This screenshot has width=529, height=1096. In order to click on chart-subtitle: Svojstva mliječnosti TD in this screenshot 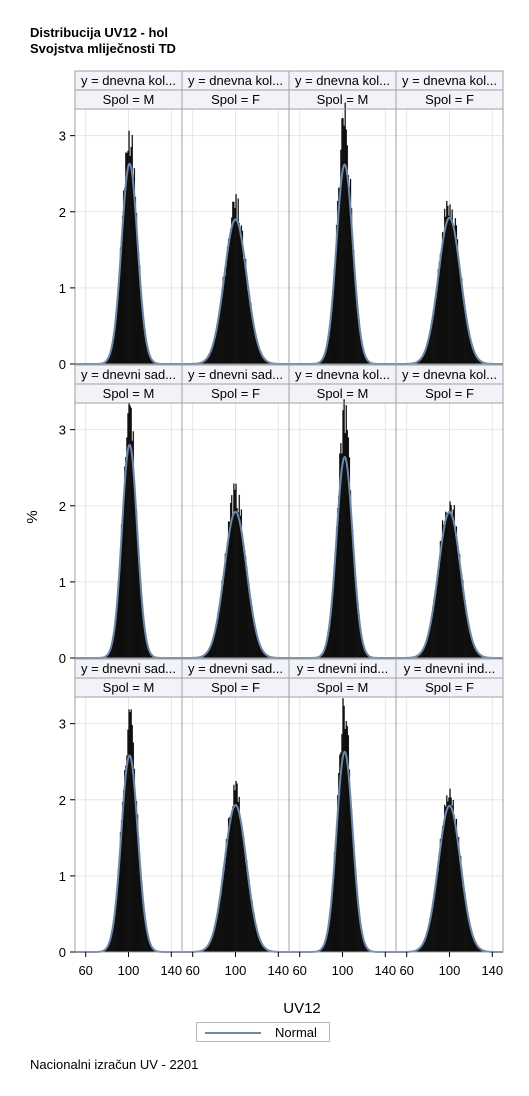, I will do `click(103, 48)`.